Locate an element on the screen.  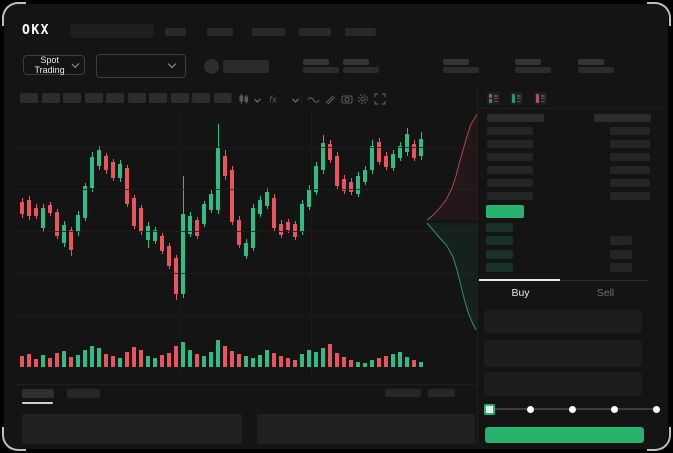
search-box is located at coordinates (112, 31).